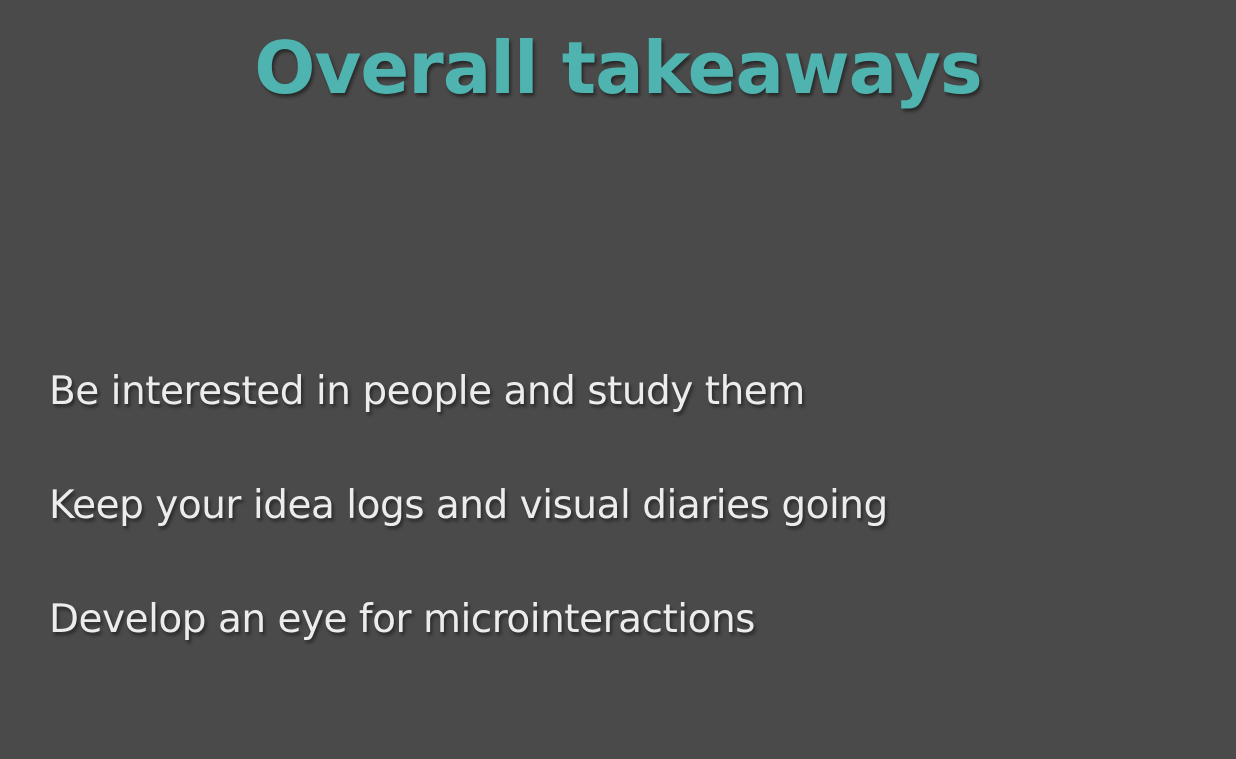 The height and width of the screenshot is (759, 1236). Describe the element at coordinates (427, 391) in the screenshot. I see `takeaway-item: Be interested in people and study them` at that location.